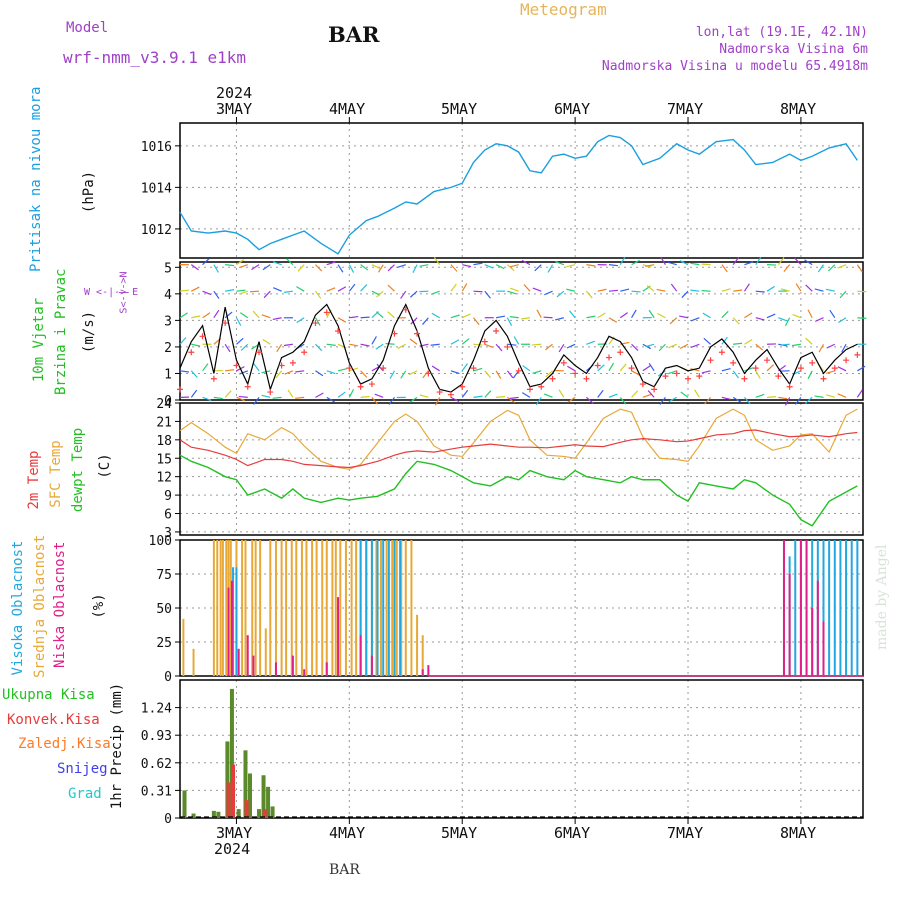  What do you see at coordinates (85, 794) in the screenshot?
I see `precip-legend-hail: Grad` at bounding box center [85, 794].